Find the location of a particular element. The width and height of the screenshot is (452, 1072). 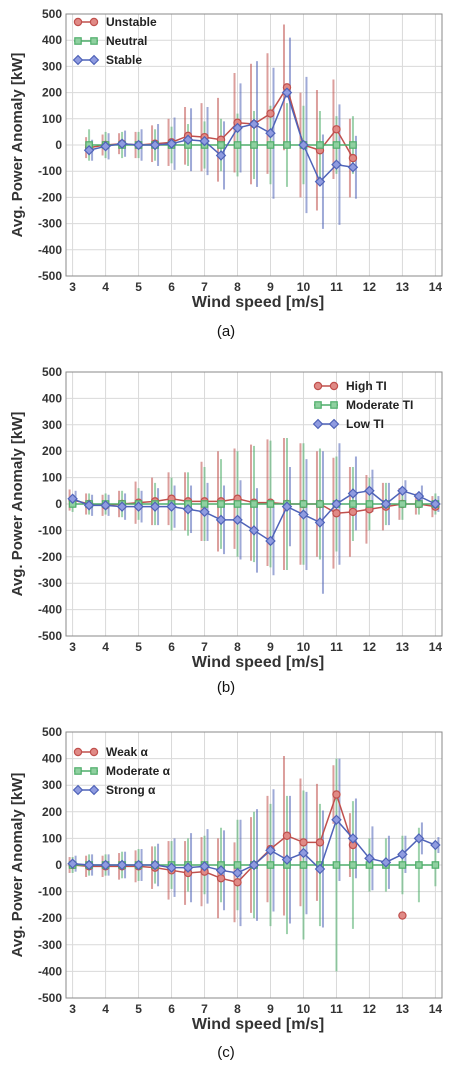

y-tick-label: 500 is located at coordinates (52, 14).